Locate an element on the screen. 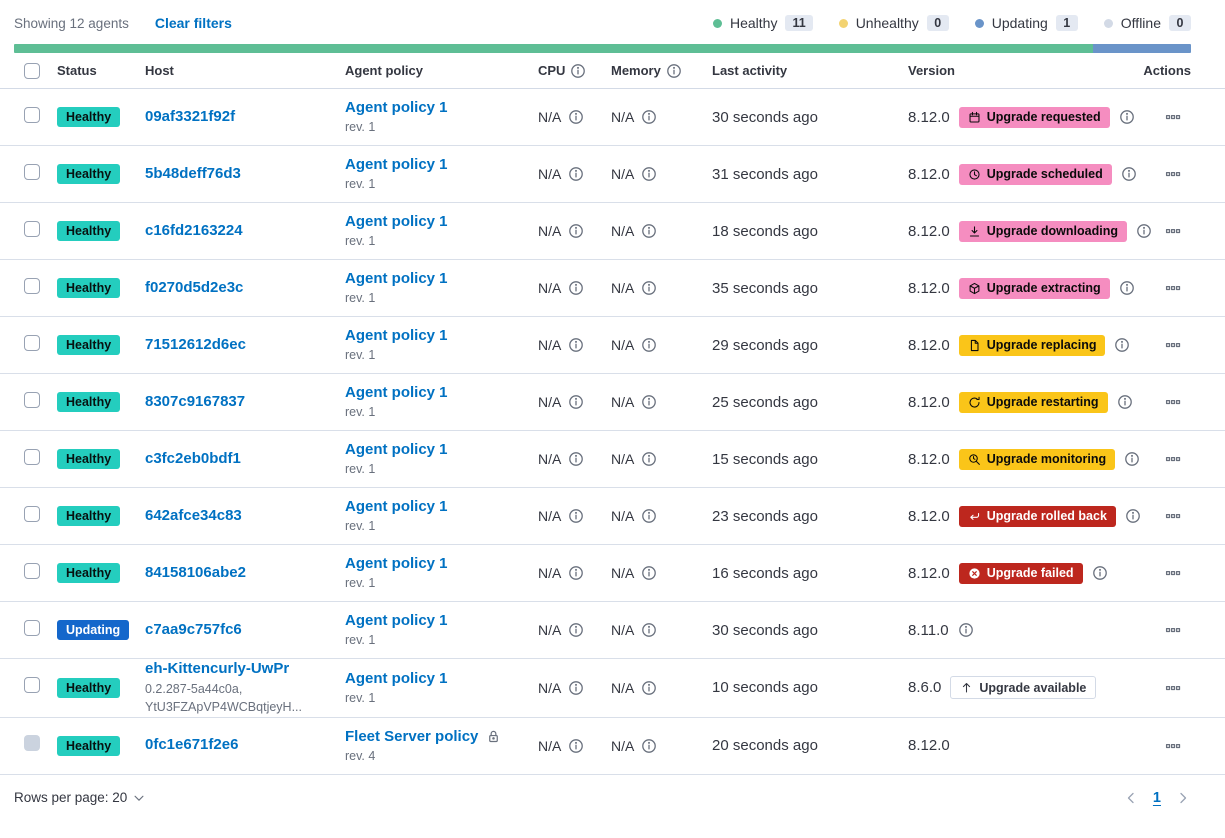  legend-item-unhealthy: Unhealthy 0 is located at coordinates (893, 23).